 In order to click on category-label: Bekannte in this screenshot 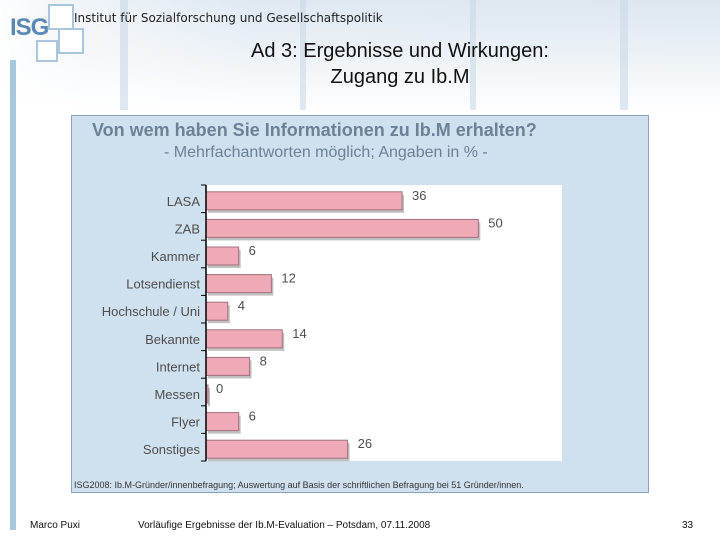, I will do `click(172, 339)`.